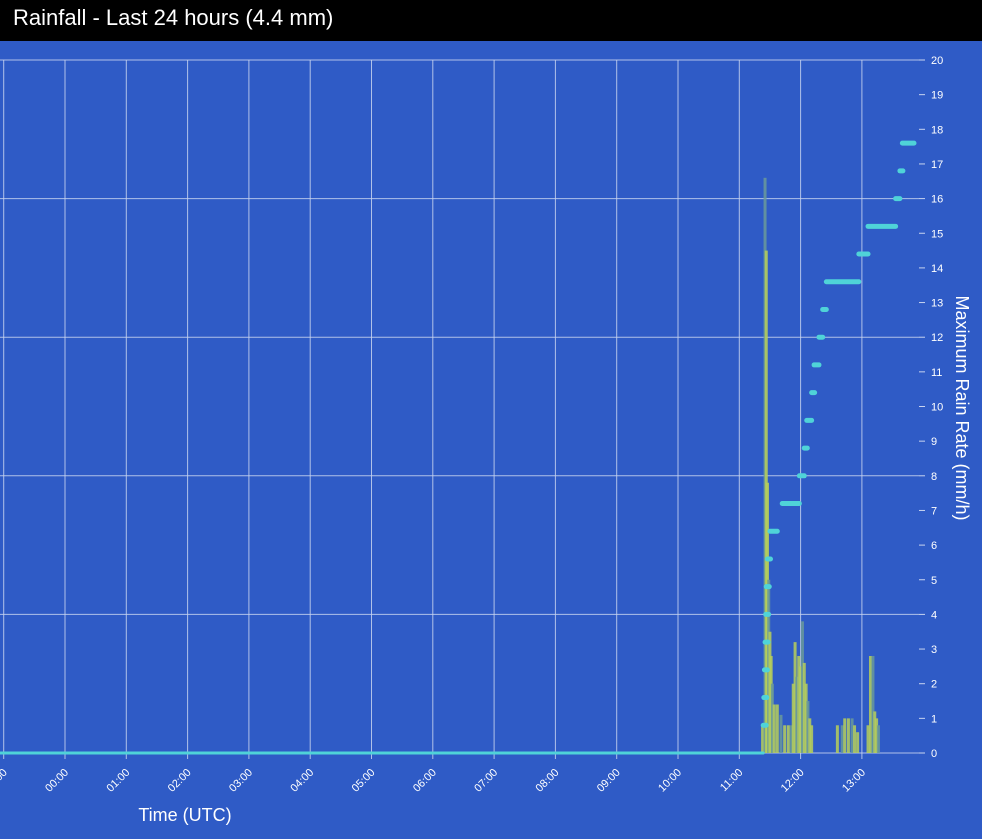  What do you see at coordinates (934, 511) in the screenshot?
I see `y-tick-label: 7` at bounding box center [934, 511].